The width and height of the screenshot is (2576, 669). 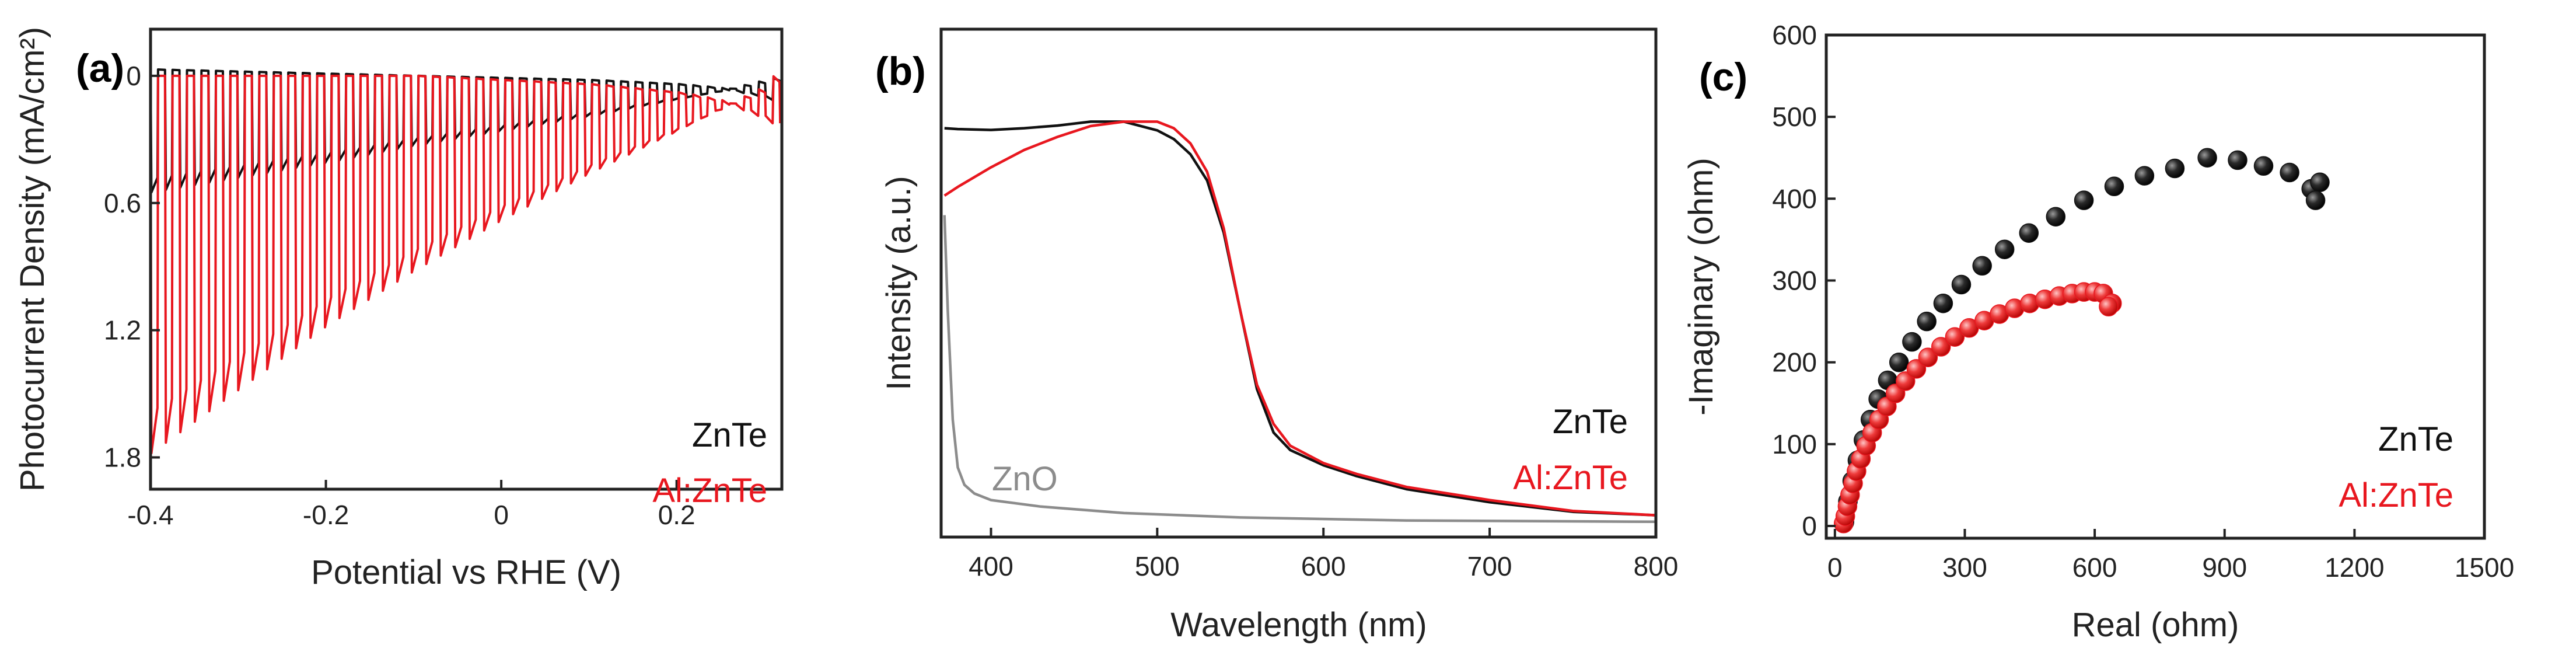 I want to click on panel-a-label: (a), so click(x=100, y=68).